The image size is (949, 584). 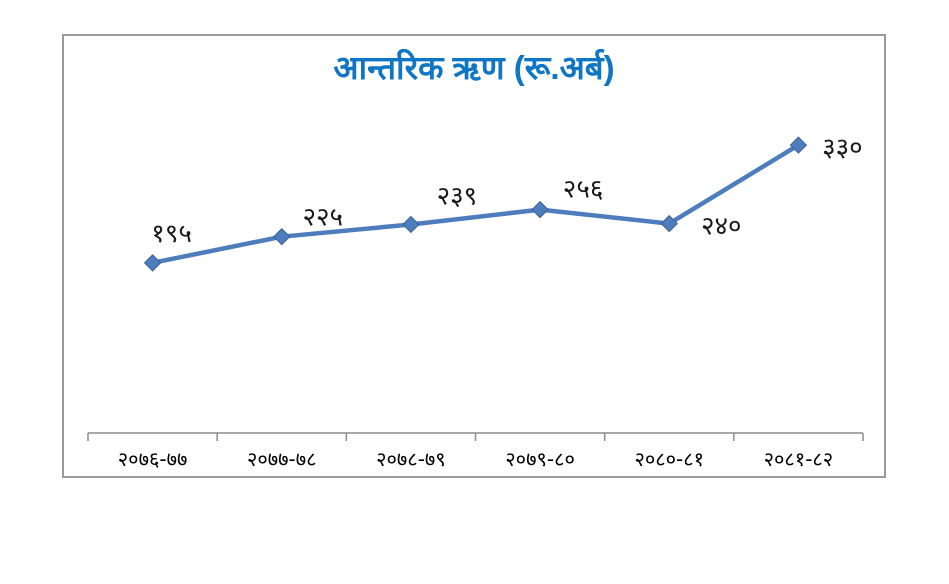 I want to click on data-value-label: १९५, so click(x=171, y=234).